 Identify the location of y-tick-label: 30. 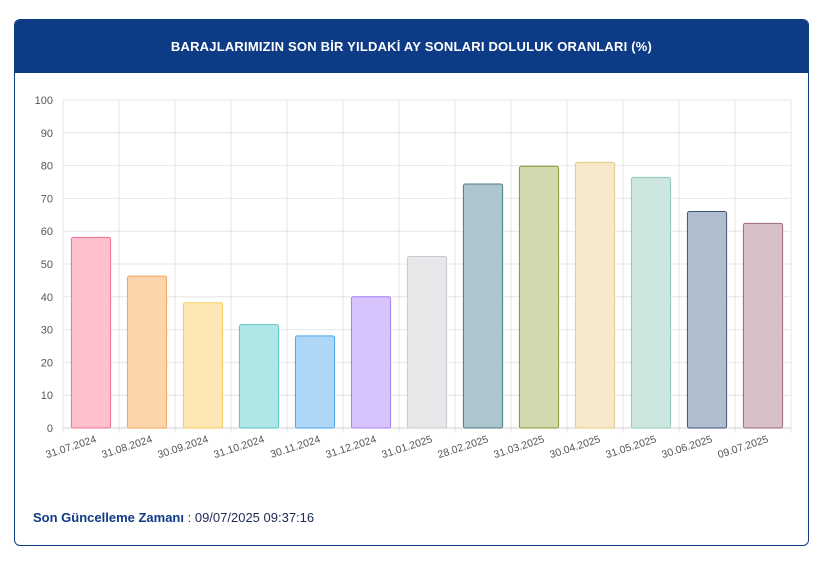
(47, 331).